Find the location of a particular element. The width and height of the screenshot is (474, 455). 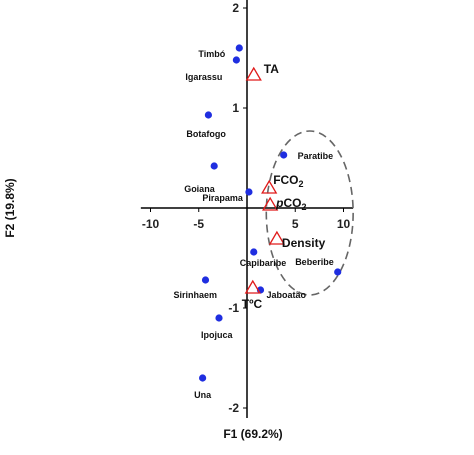

site-label: Beberibe is located at coordinates (314, 262).